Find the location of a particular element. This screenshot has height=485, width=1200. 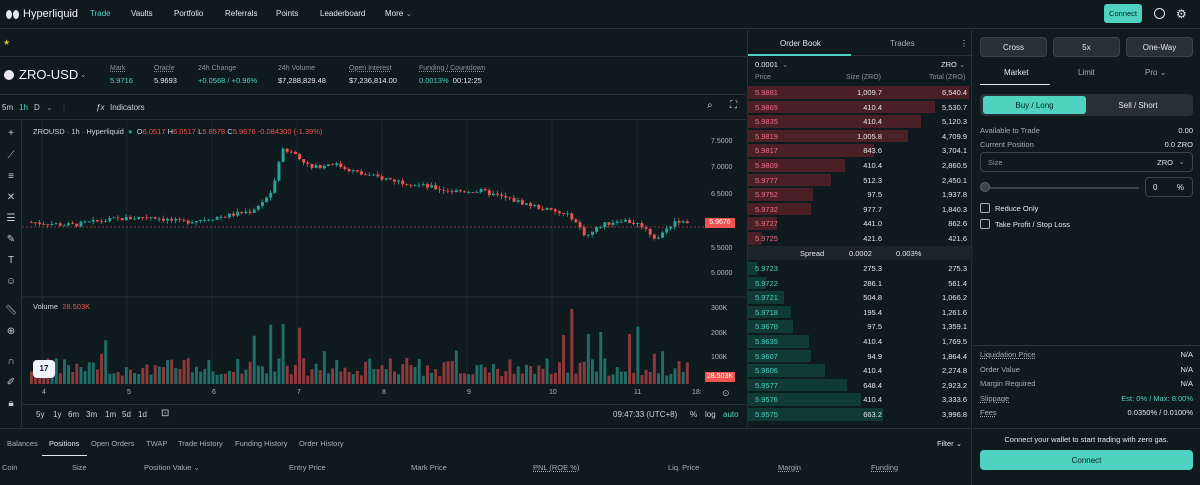

tpsl-checkbox is located at coordinates (985, 224).